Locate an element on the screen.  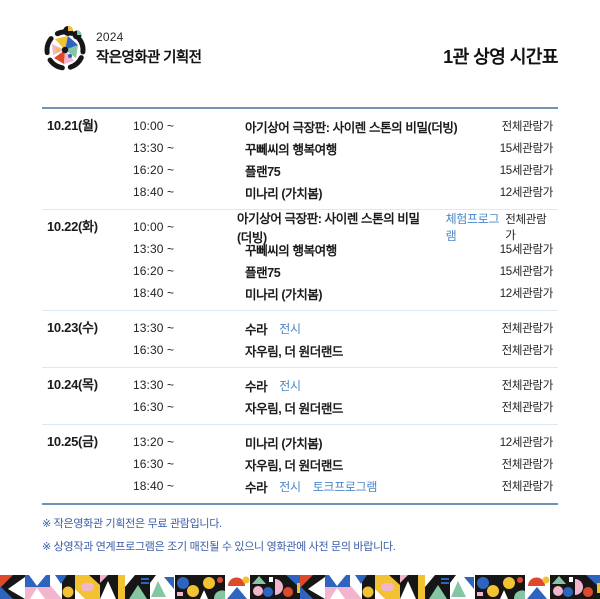
row-title-group: 미나리 (가치봄) is located at coordinates (289, 293).